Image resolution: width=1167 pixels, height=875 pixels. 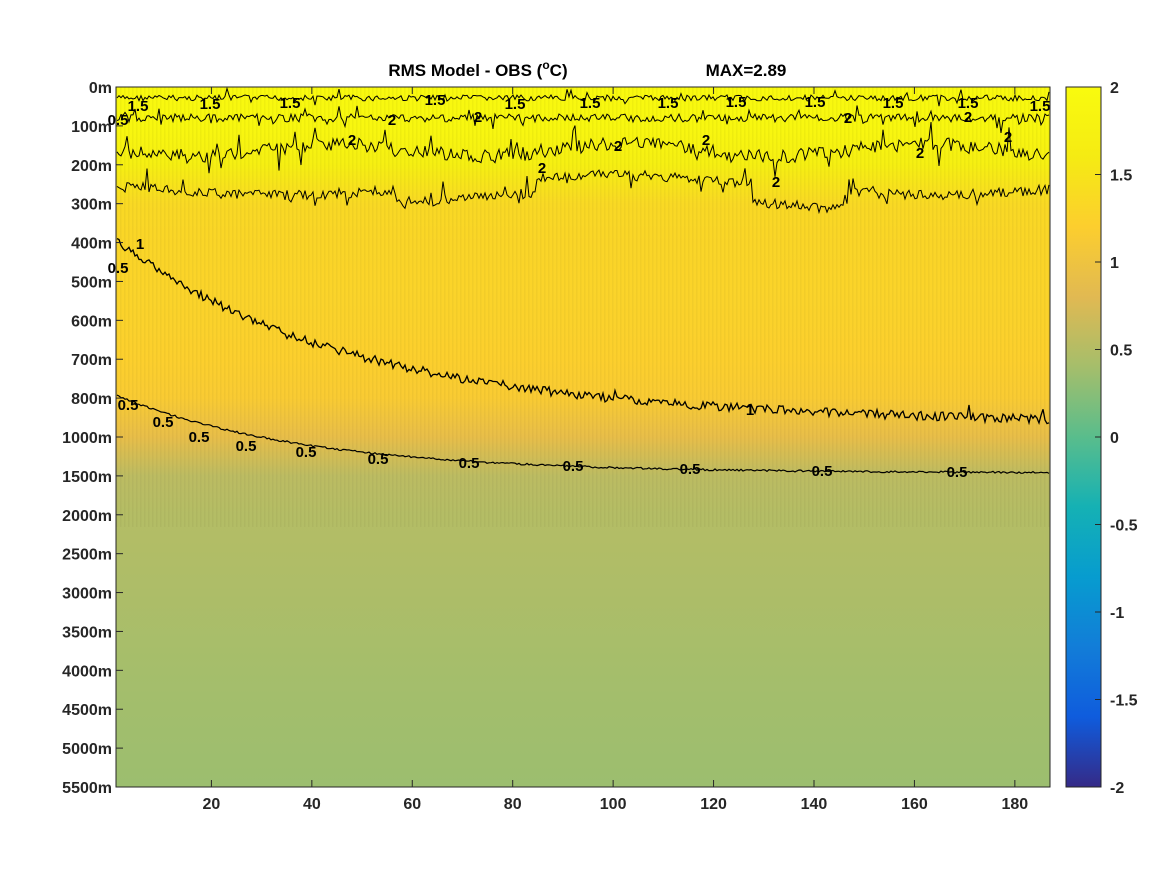 I want to click on x-tick-label: 80, so click(x=513, y=804).